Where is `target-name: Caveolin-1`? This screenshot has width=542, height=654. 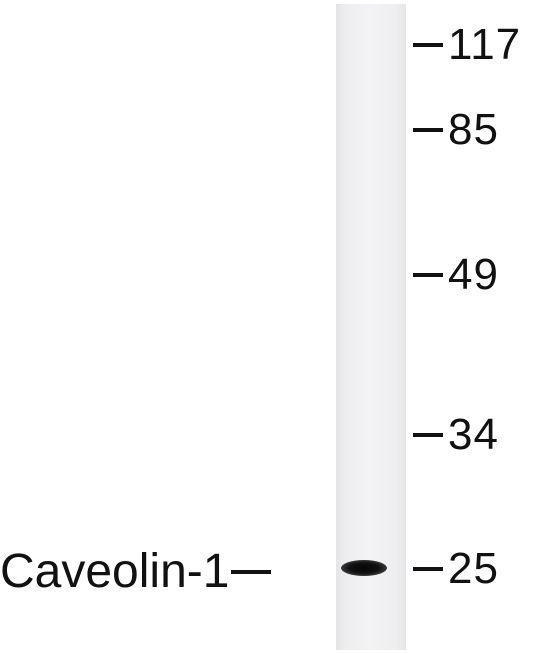
target-name: Caveolin-1 is located at coordinates (115, 571).